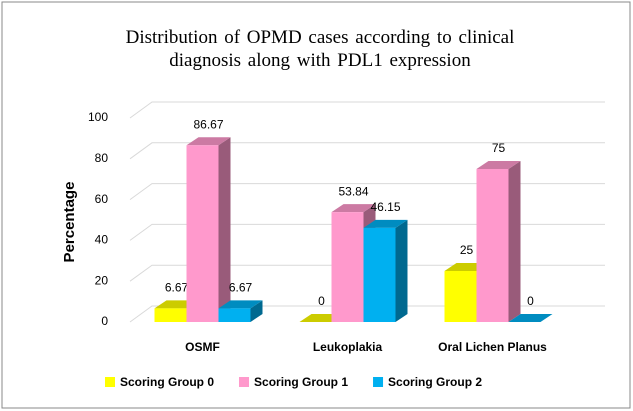 The width and height of the screenshot is (633, 411). Describe the element at coordinates (202, 347) in the screenshot. I see `x-tick-label: OSMF` at that location.